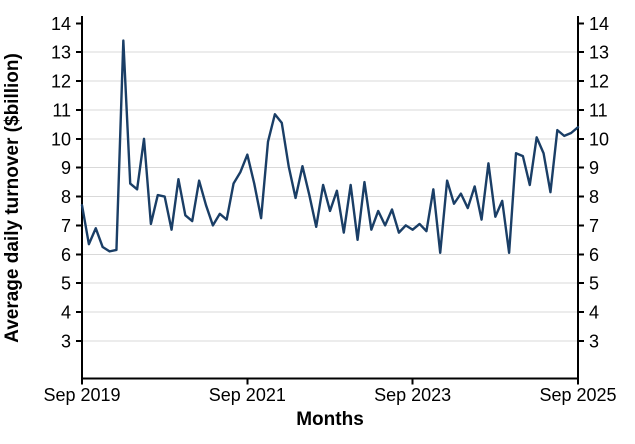 This screenshot has width=635, height=444. Describe the element at coordinates (594, 226) in the screenshot. I see `y-tick-label-right-7: 7` at that location.